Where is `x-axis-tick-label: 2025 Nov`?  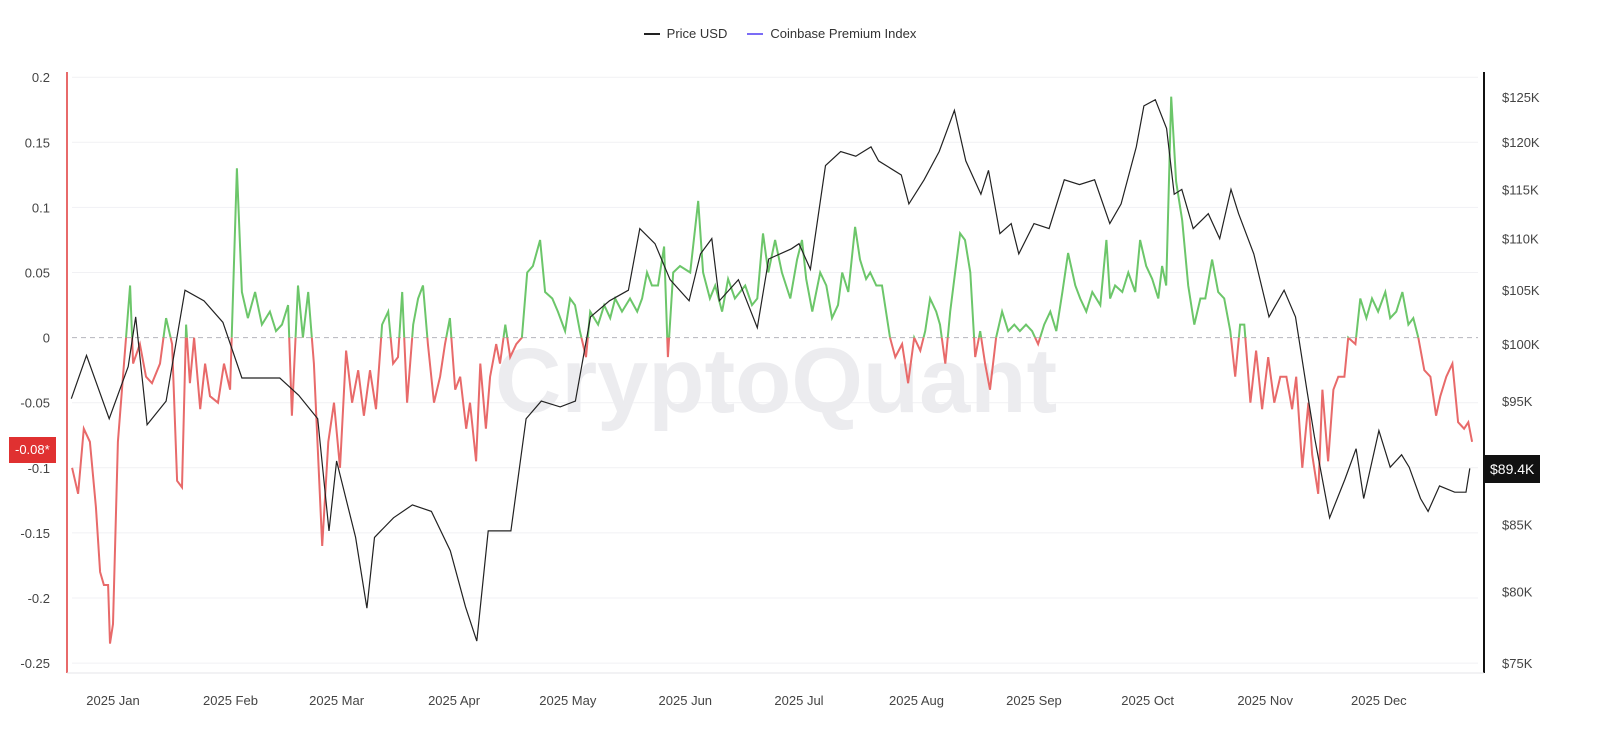 x-axis-tick-label: 2025 Nov is located at coordinates (1265, 700).